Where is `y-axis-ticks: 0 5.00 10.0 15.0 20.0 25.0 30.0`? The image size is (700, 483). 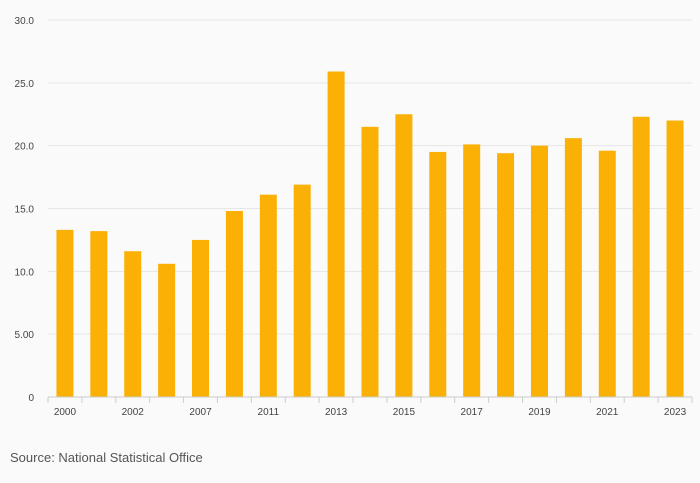 y-axis-ticks: 0 5.00 10.0 15.0 20.0 25.0 30.0 is located at coordinates (25, 210).